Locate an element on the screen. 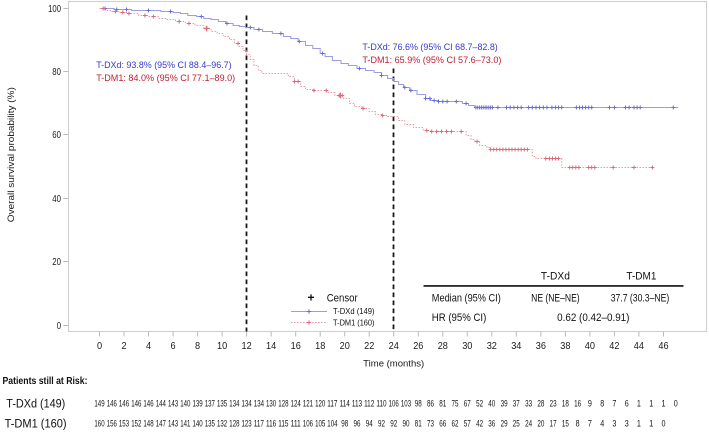 Image resolution: width=709 pixels, height=432 pixels. svg-text: 153 is located at coordinates (124, 422).